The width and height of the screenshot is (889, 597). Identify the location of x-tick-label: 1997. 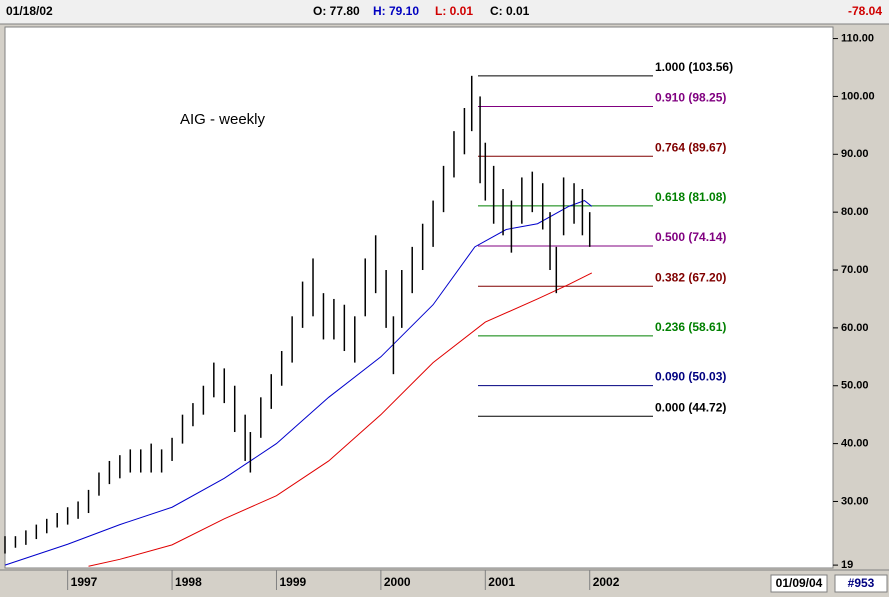
(84, 582).